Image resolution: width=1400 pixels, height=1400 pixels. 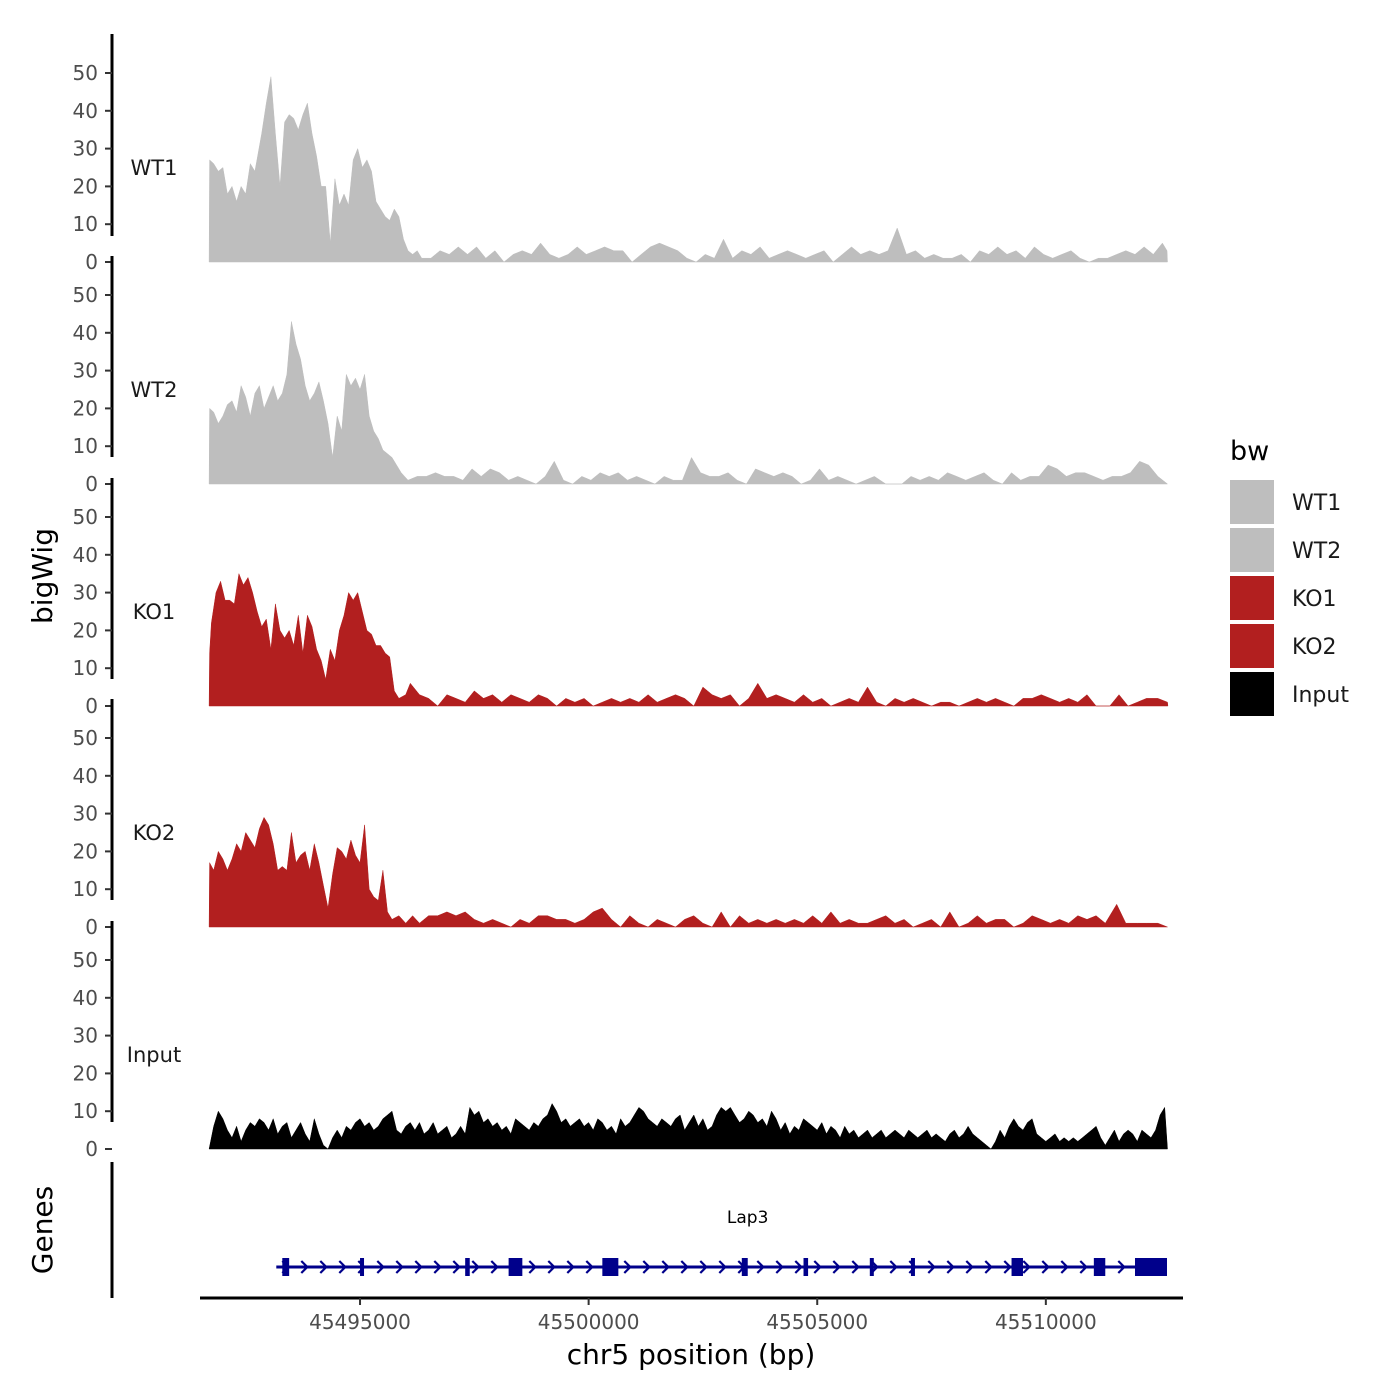 What do you see at coordinates (688, 169) in the screenshot?
I see `coverage-area-wt1` at bounding box center [688, 169].